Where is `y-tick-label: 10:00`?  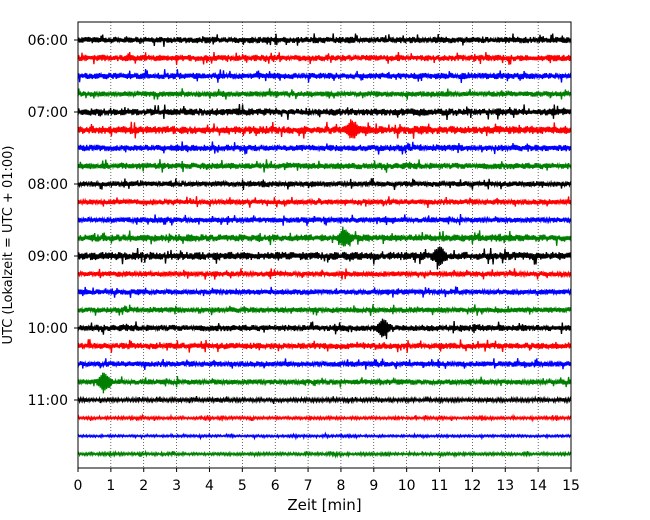 y-tick-label: 10:00 is located at coordinates (48, 329).